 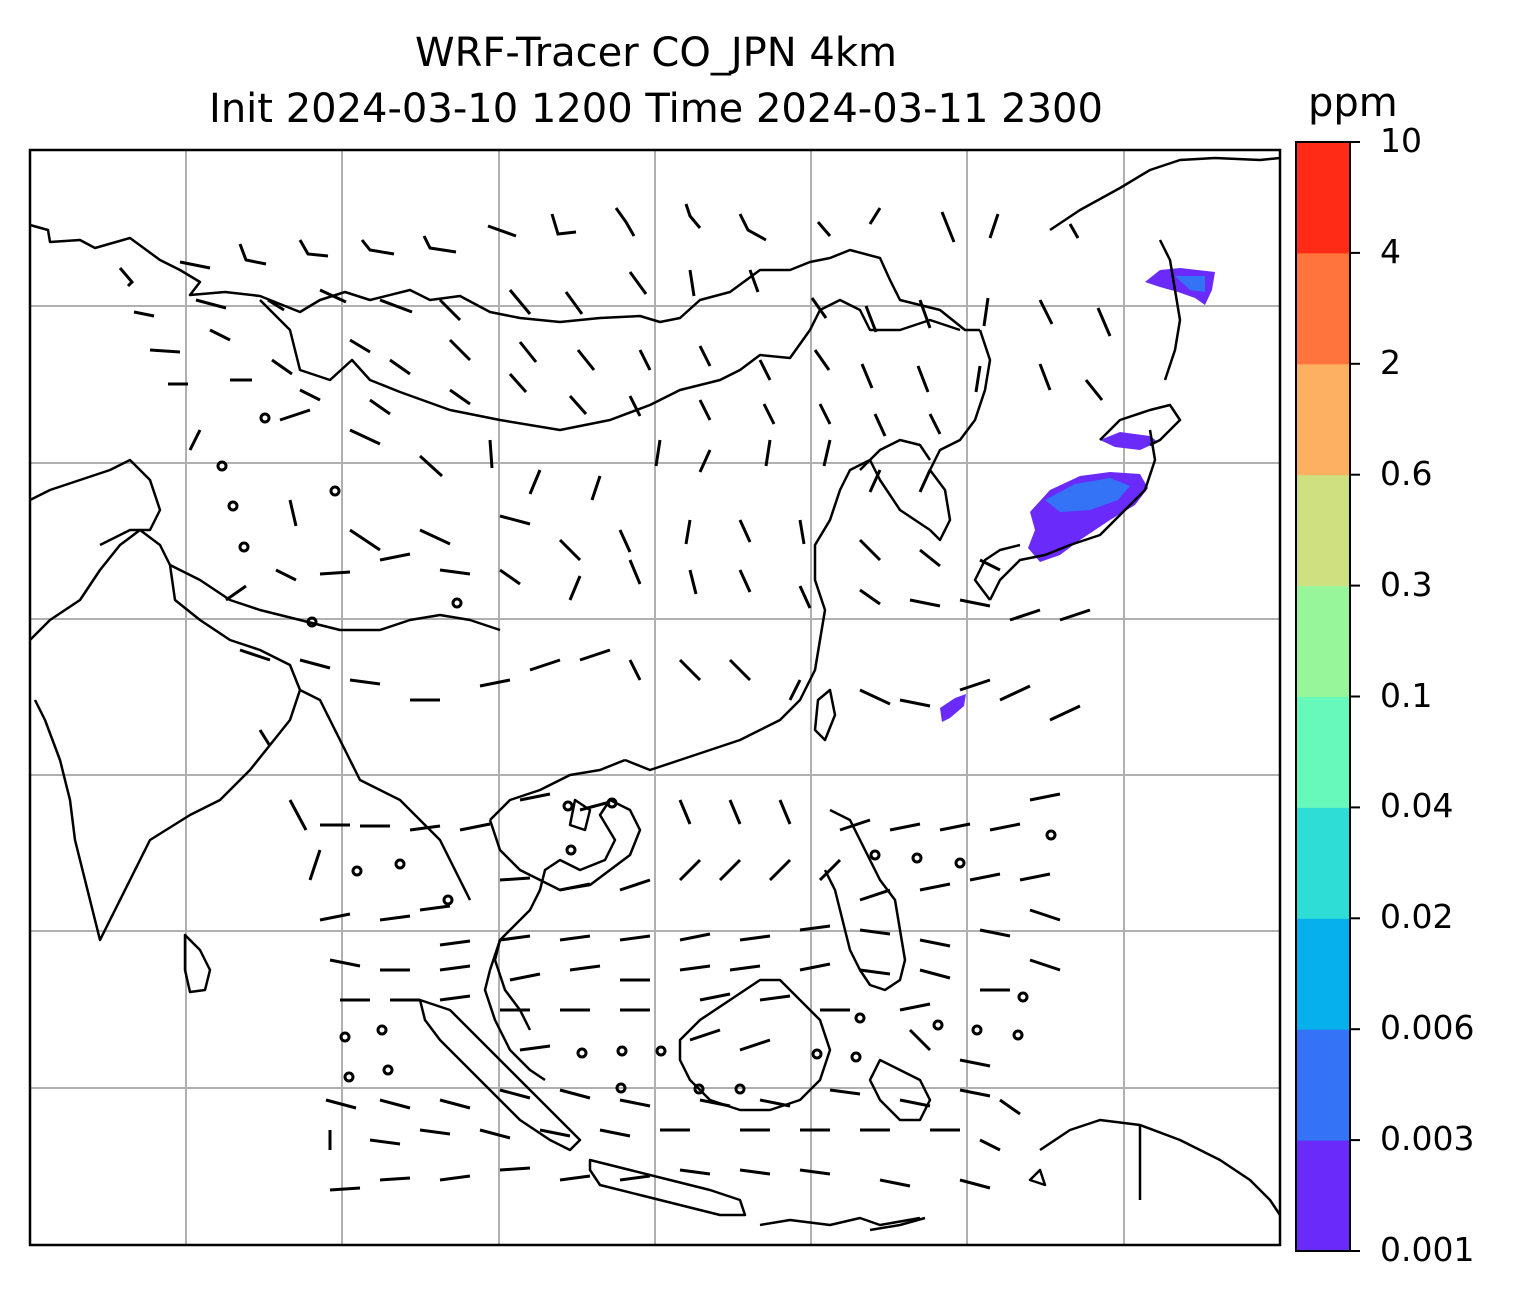 What do you see at coordinates (1406, 695) in the screenshot?
I see `colorbar-tick-label: 0.1` at bounding box center [1406, 695].